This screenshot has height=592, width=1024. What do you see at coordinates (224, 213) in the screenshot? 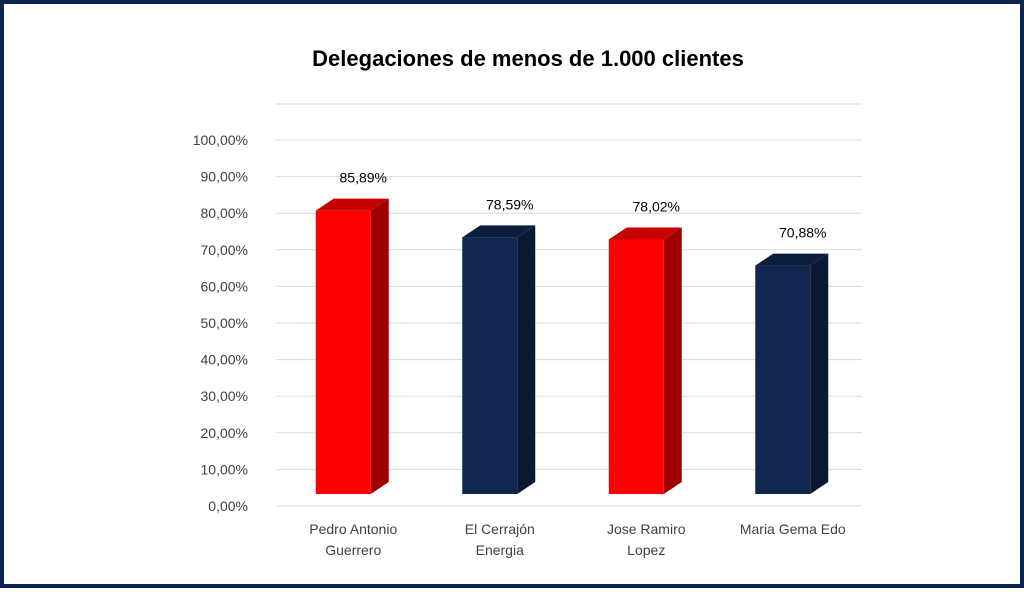
I see `y-tick-label: 80,00%` at bounding box center [224, 213].